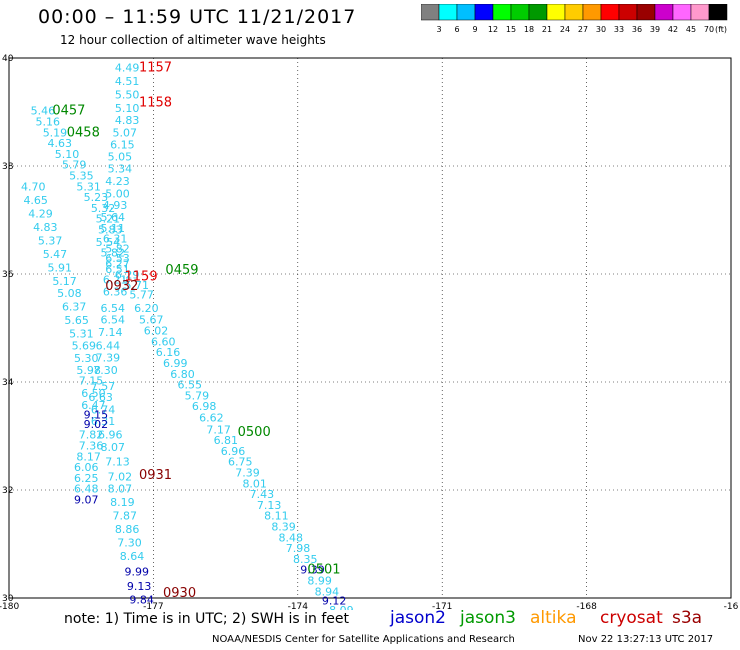 This screenshot has width=740, height=650. What do you see at coordinates (327, 591) in the screenshot?
I see `wave-height-label: 8.94` at bounding box center [327, 591].